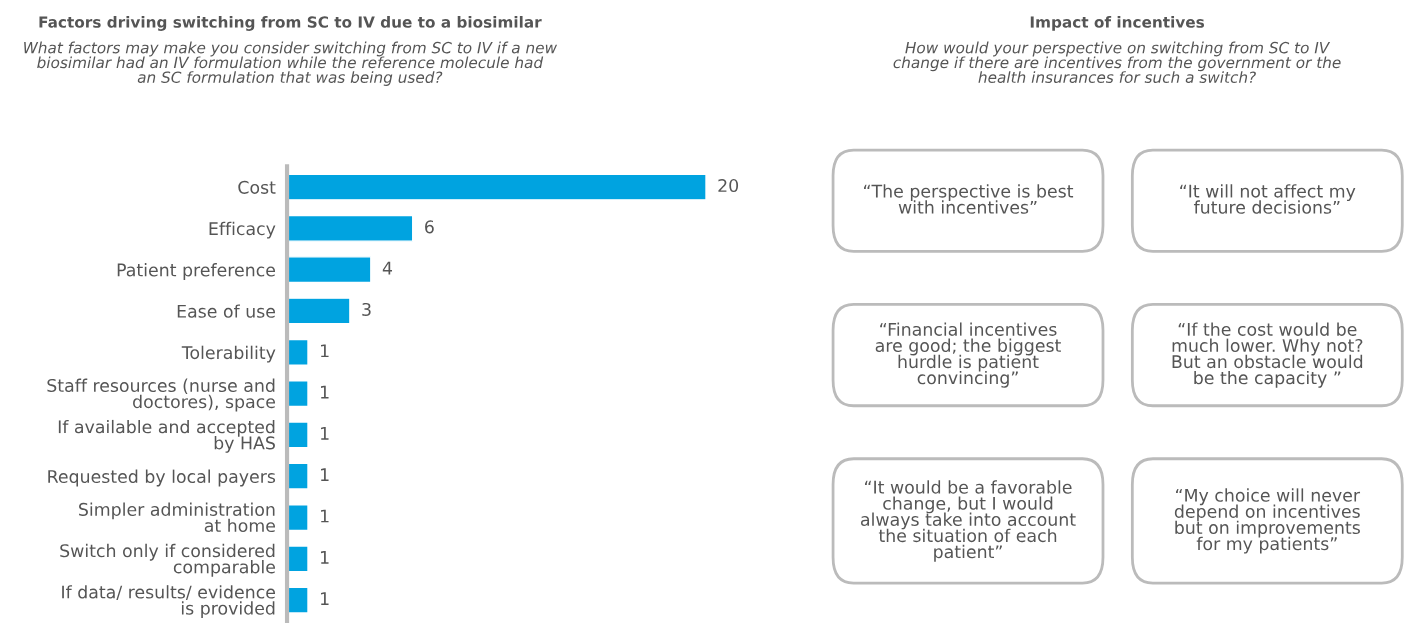 This screenshot has width=1414, height=640. What do you see at coordinates (429, 227) in the screenshot?
I see `data-label: 6` at bounding box center [429, 227].